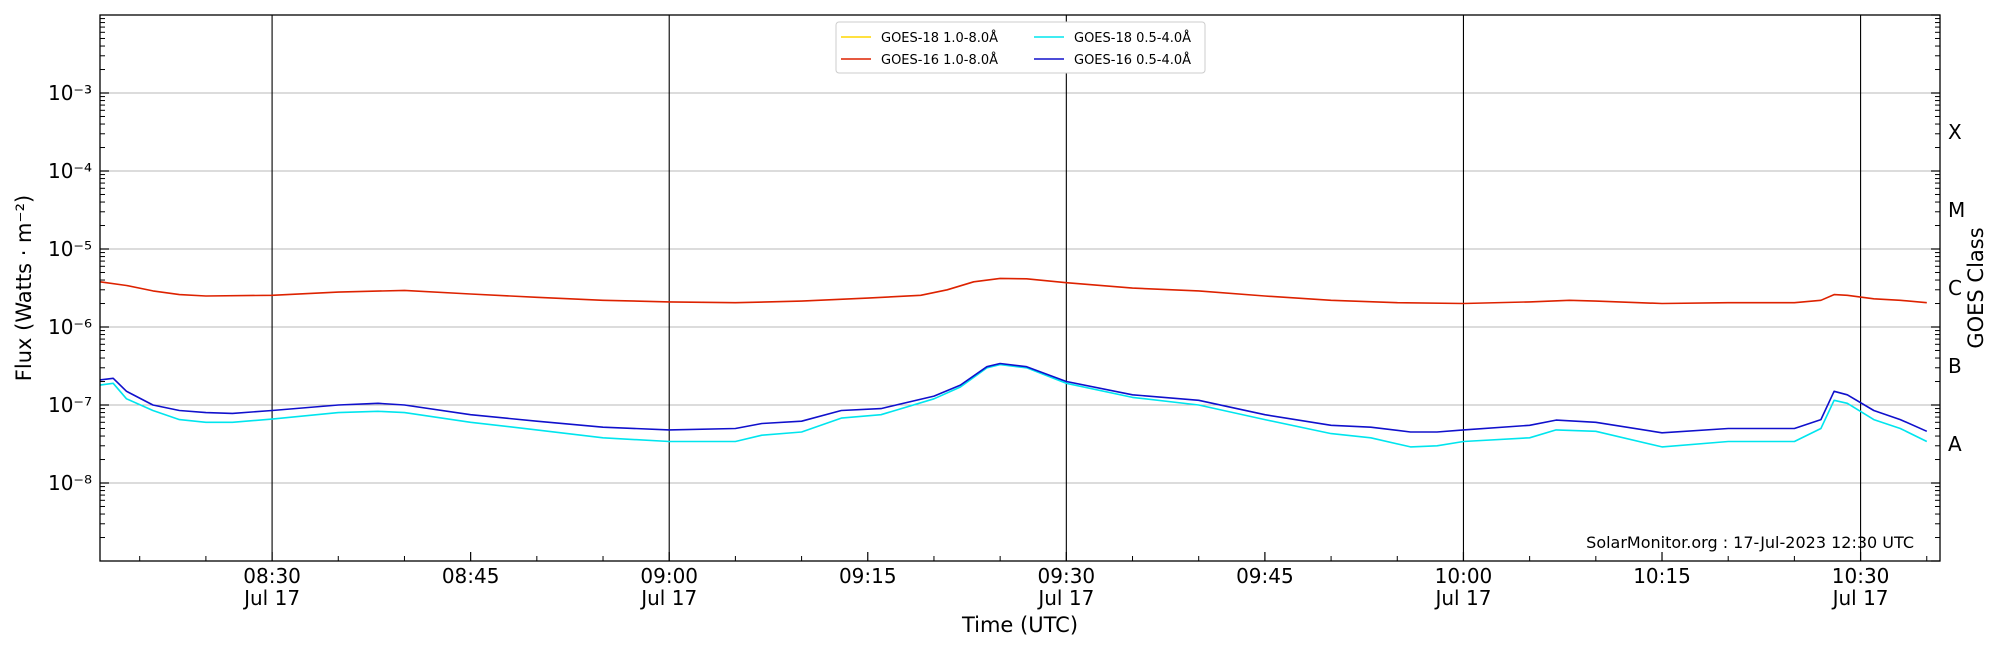 Image resolution: width=2000 pixels, height=650 pixels. I want to click on y-axis-title-right: GOES Class, so click(1976, 287).